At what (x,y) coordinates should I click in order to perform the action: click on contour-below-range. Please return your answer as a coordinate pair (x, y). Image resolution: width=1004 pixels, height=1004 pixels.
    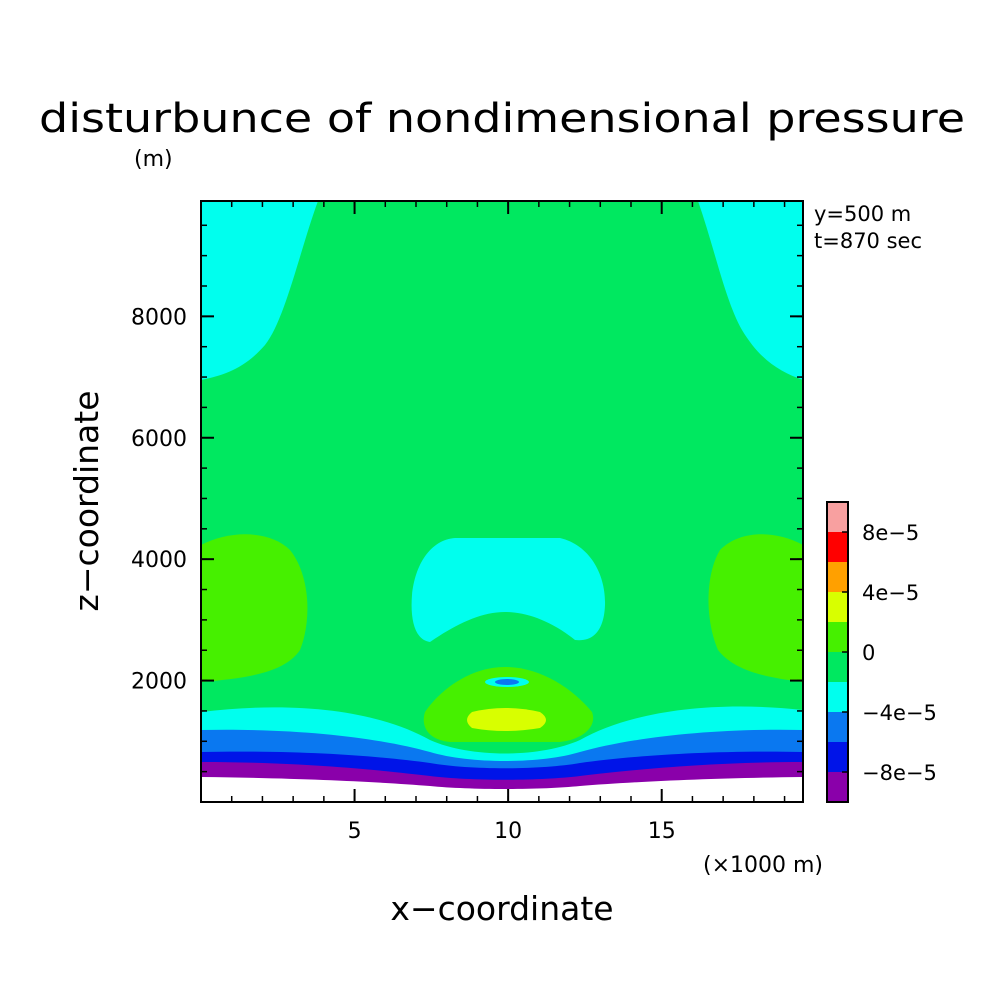
    Looking at the image, I should click on (502, 789).